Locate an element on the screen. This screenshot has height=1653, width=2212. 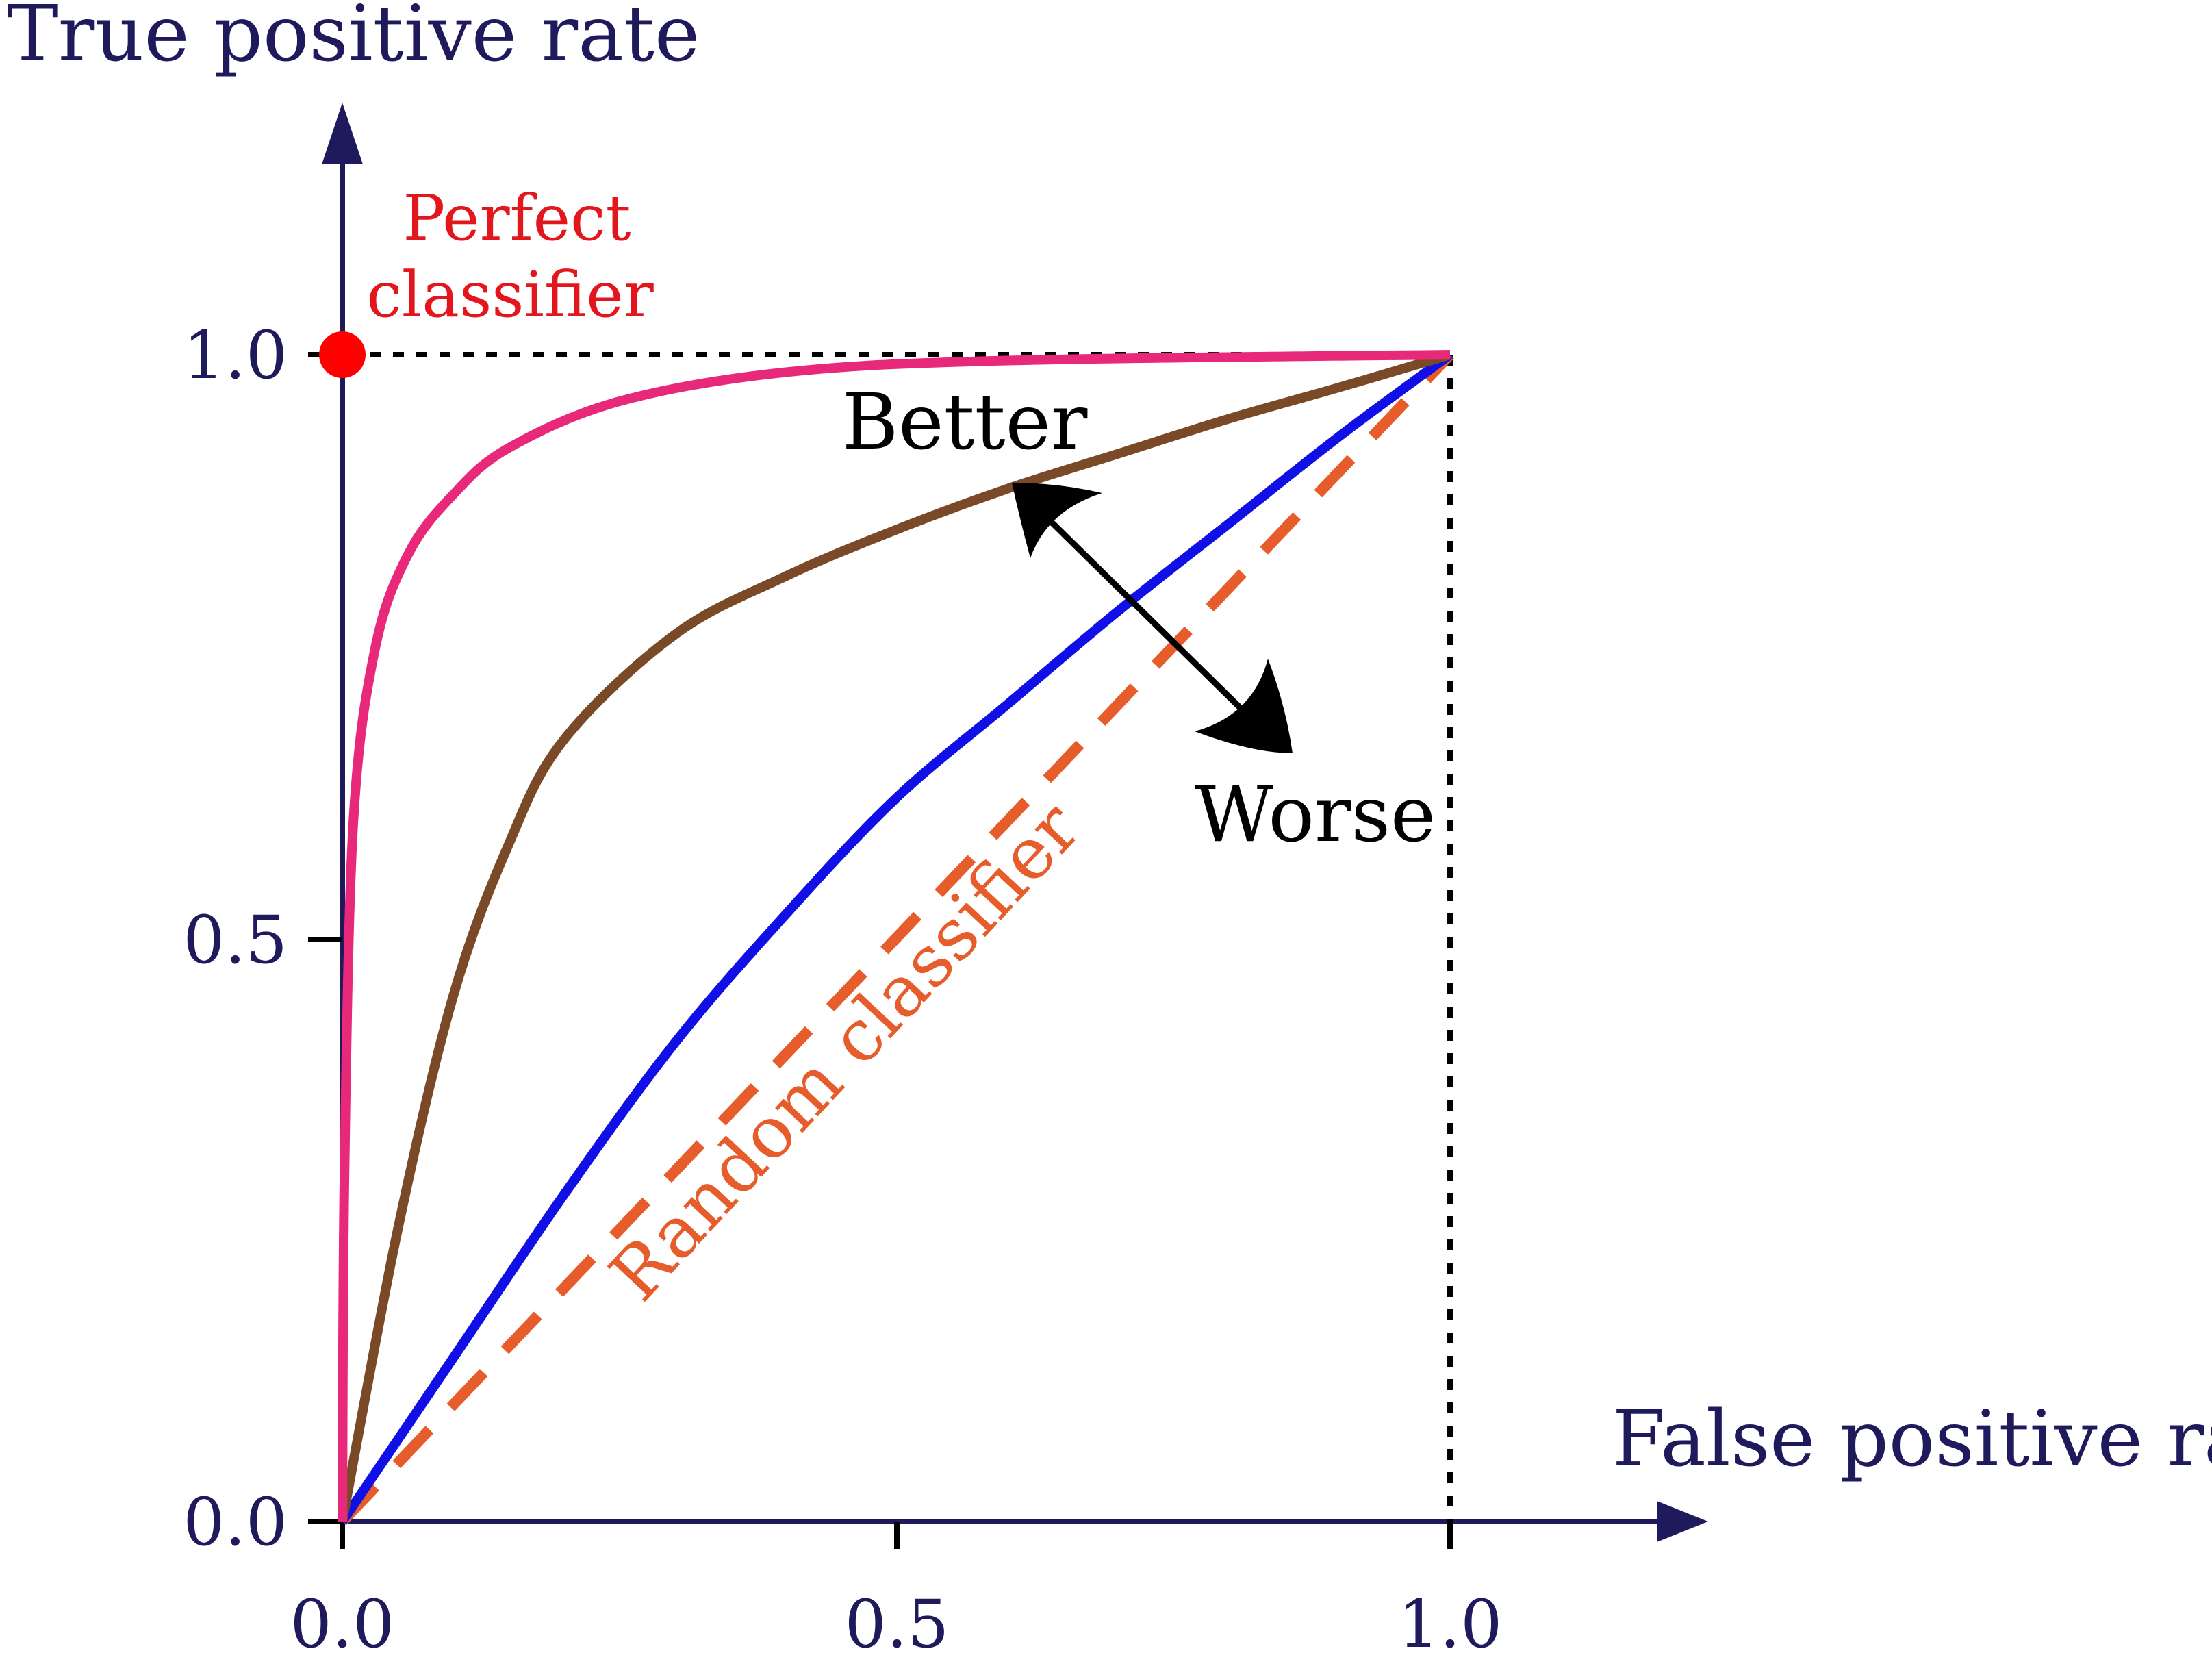
x-tick-label-2: 1.0 is located at coordinates (1450, 1619).